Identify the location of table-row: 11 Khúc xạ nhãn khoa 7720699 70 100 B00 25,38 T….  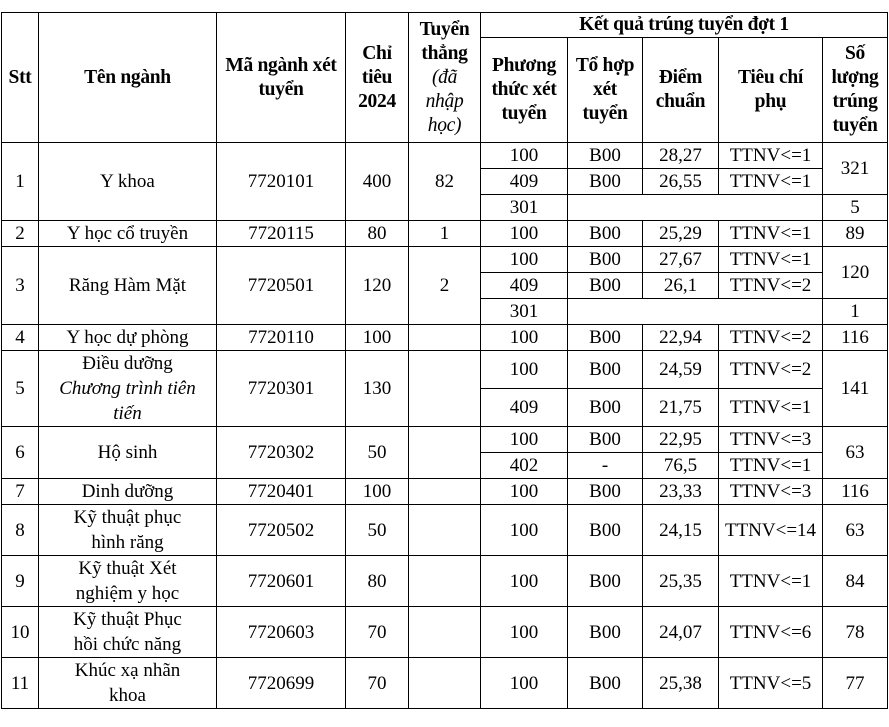
(444, 683).